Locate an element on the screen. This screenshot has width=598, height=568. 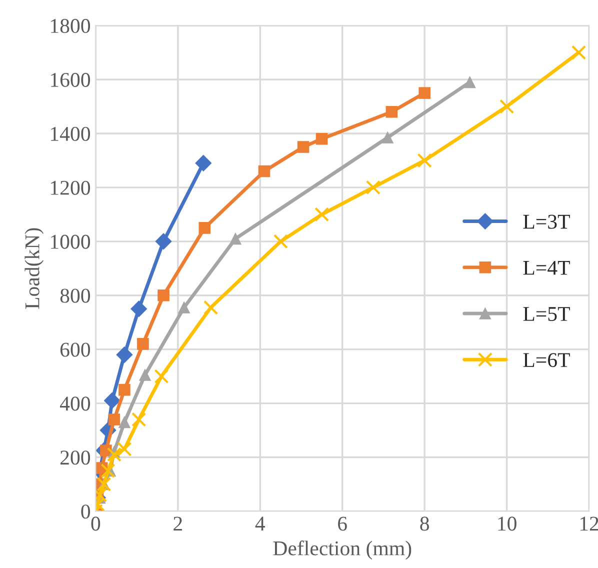
y-tick-label: 200 is located at coordinates (75, 457).